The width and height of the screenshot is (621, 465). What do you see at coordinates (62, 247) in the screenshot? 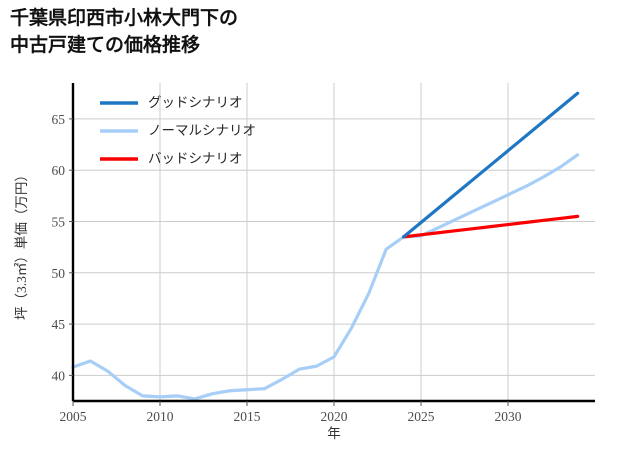
I see `y-axis-ticks: 40 45 50 55 60 65` at bounding box center [62, 247].